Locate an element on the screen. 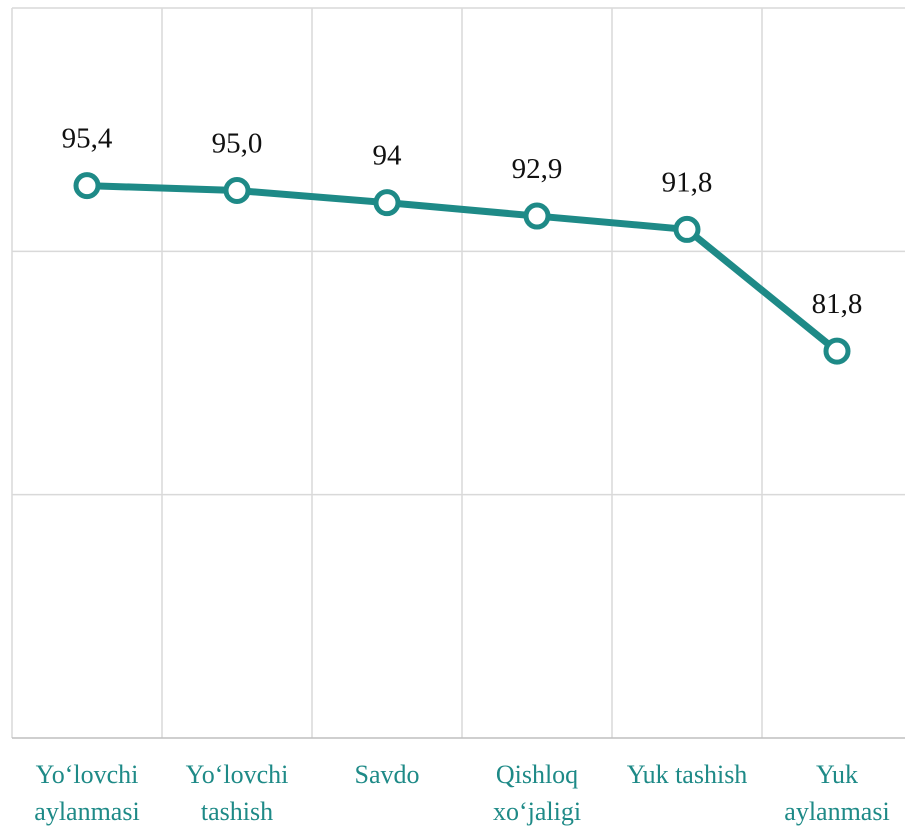 The image size is (905, 836). x-tick-label: Yuk aylanmasi is located at coordinates (837, 793).